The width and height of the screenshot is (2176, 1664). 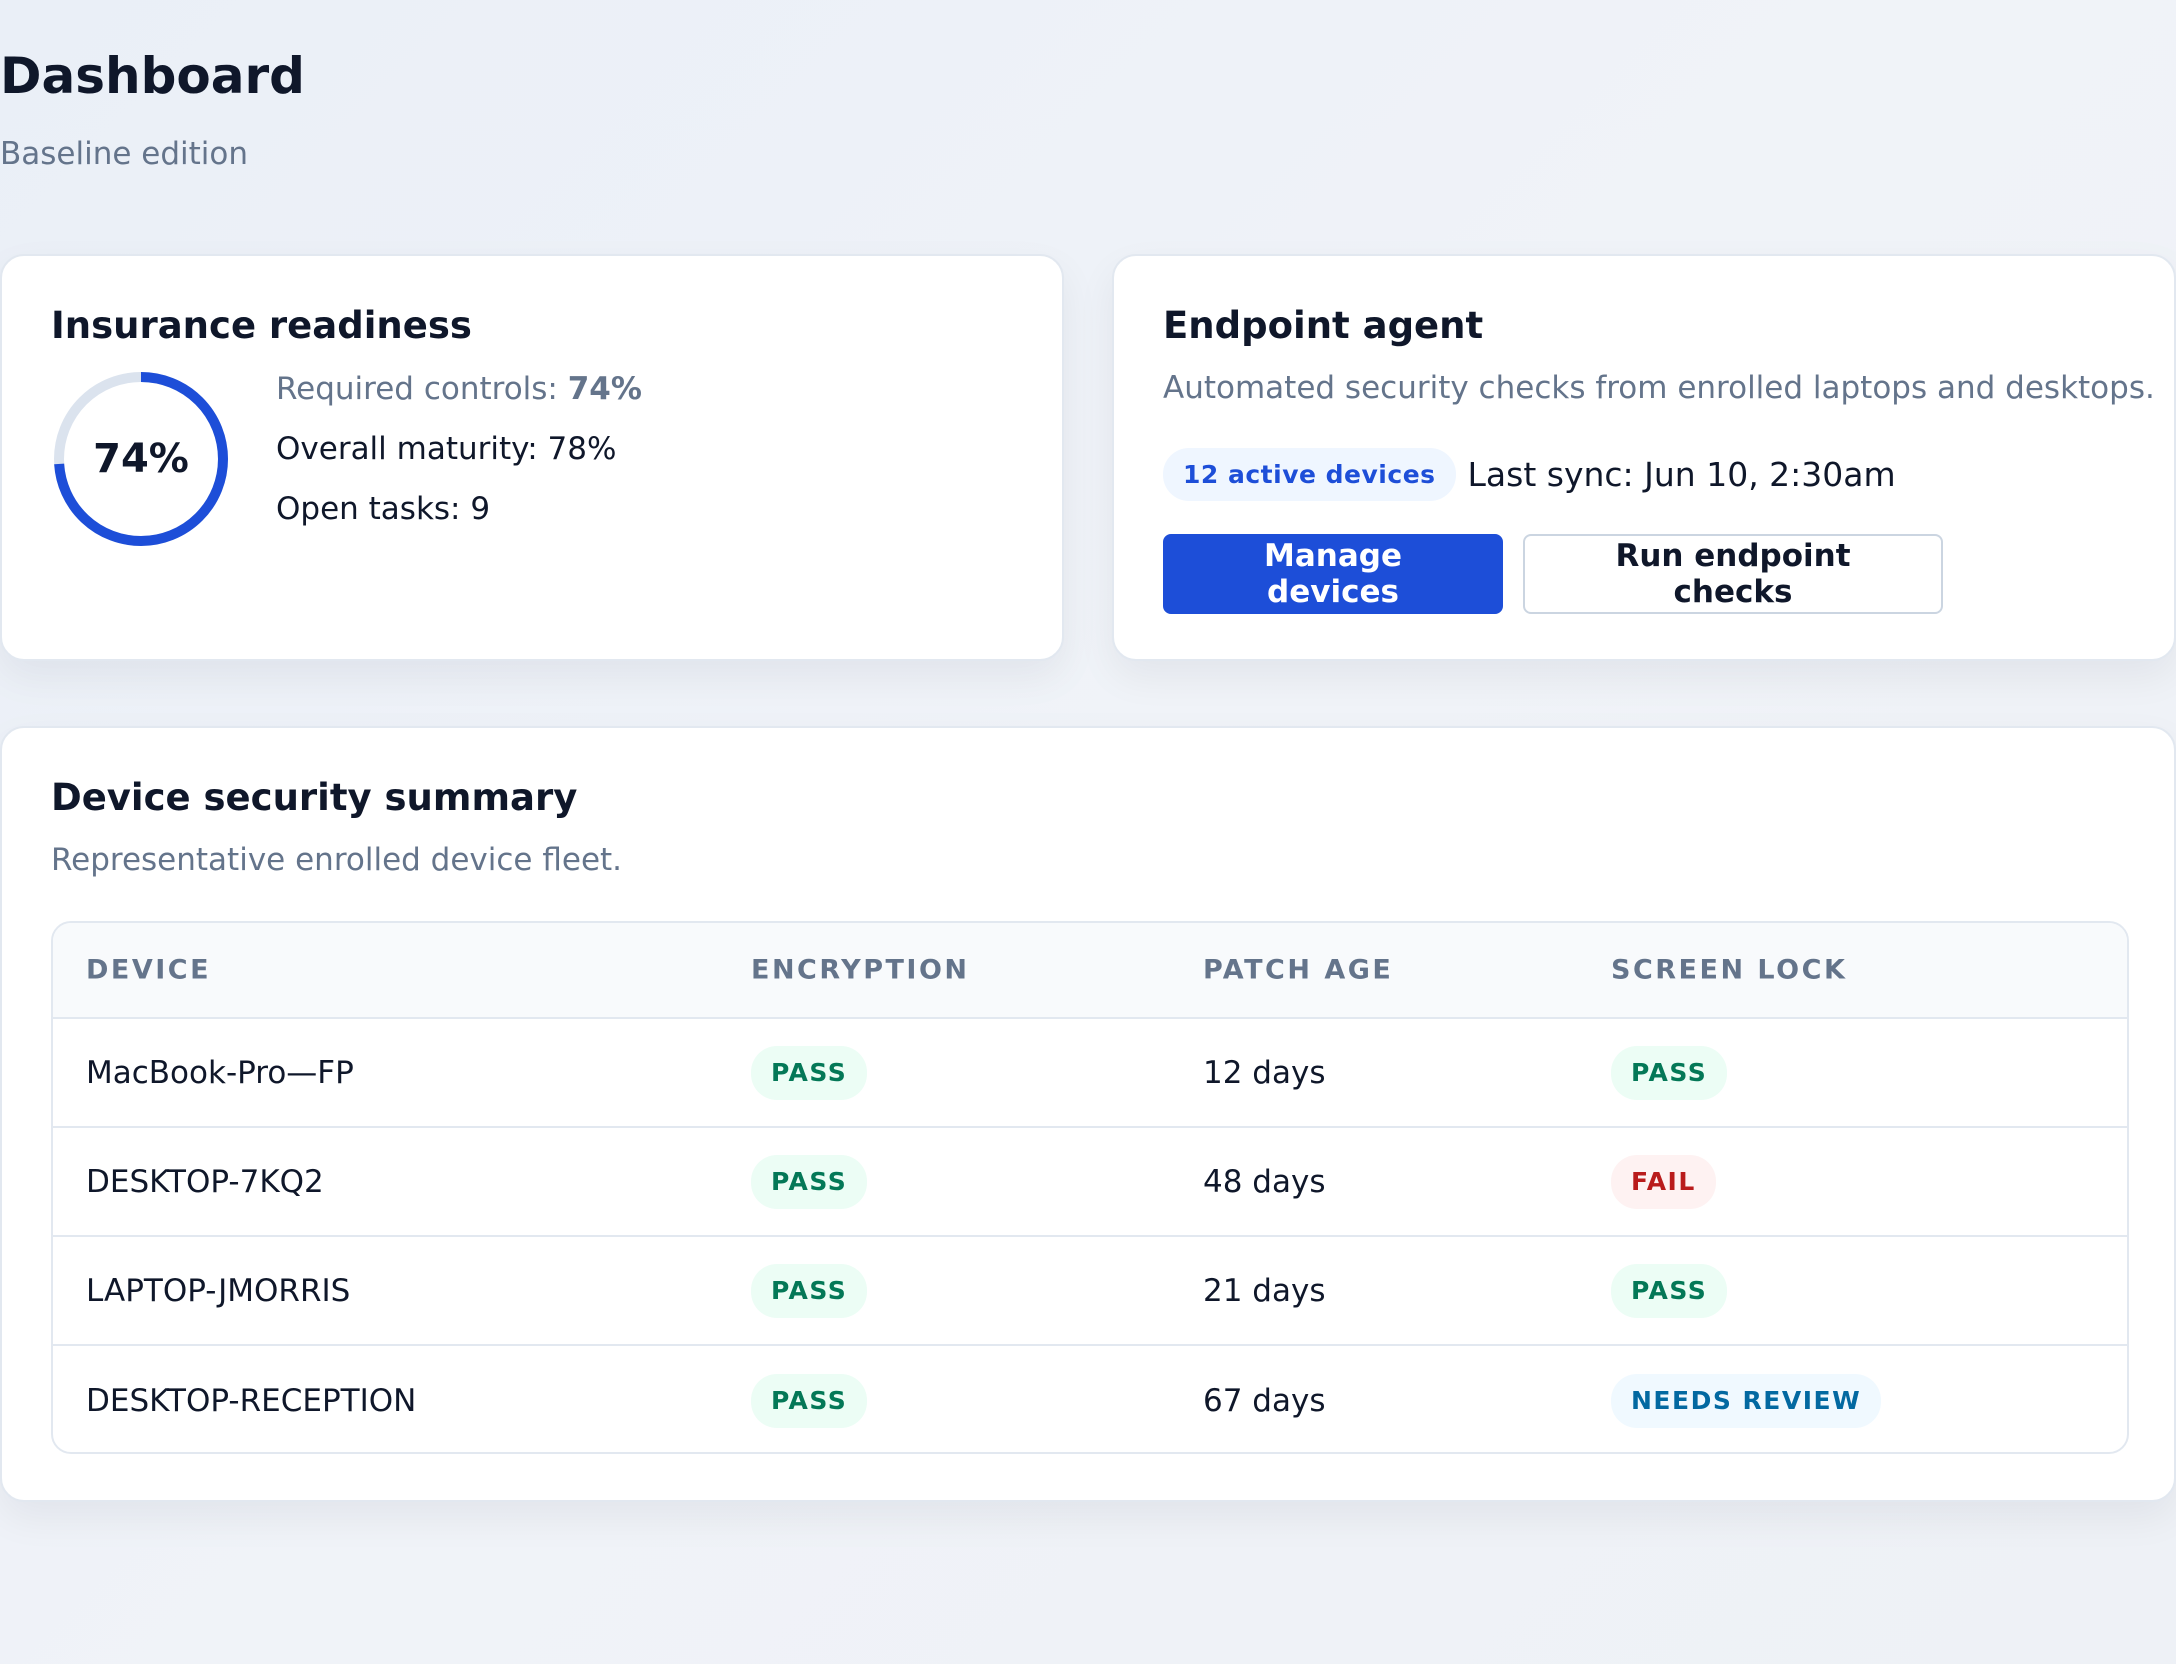 What do you see at coordinates (1090, 1073) in the screenshot?
I see `table-row: MacBook-Pro—FP PASS 12 days PASS` at bounding box center [1090, 1073].